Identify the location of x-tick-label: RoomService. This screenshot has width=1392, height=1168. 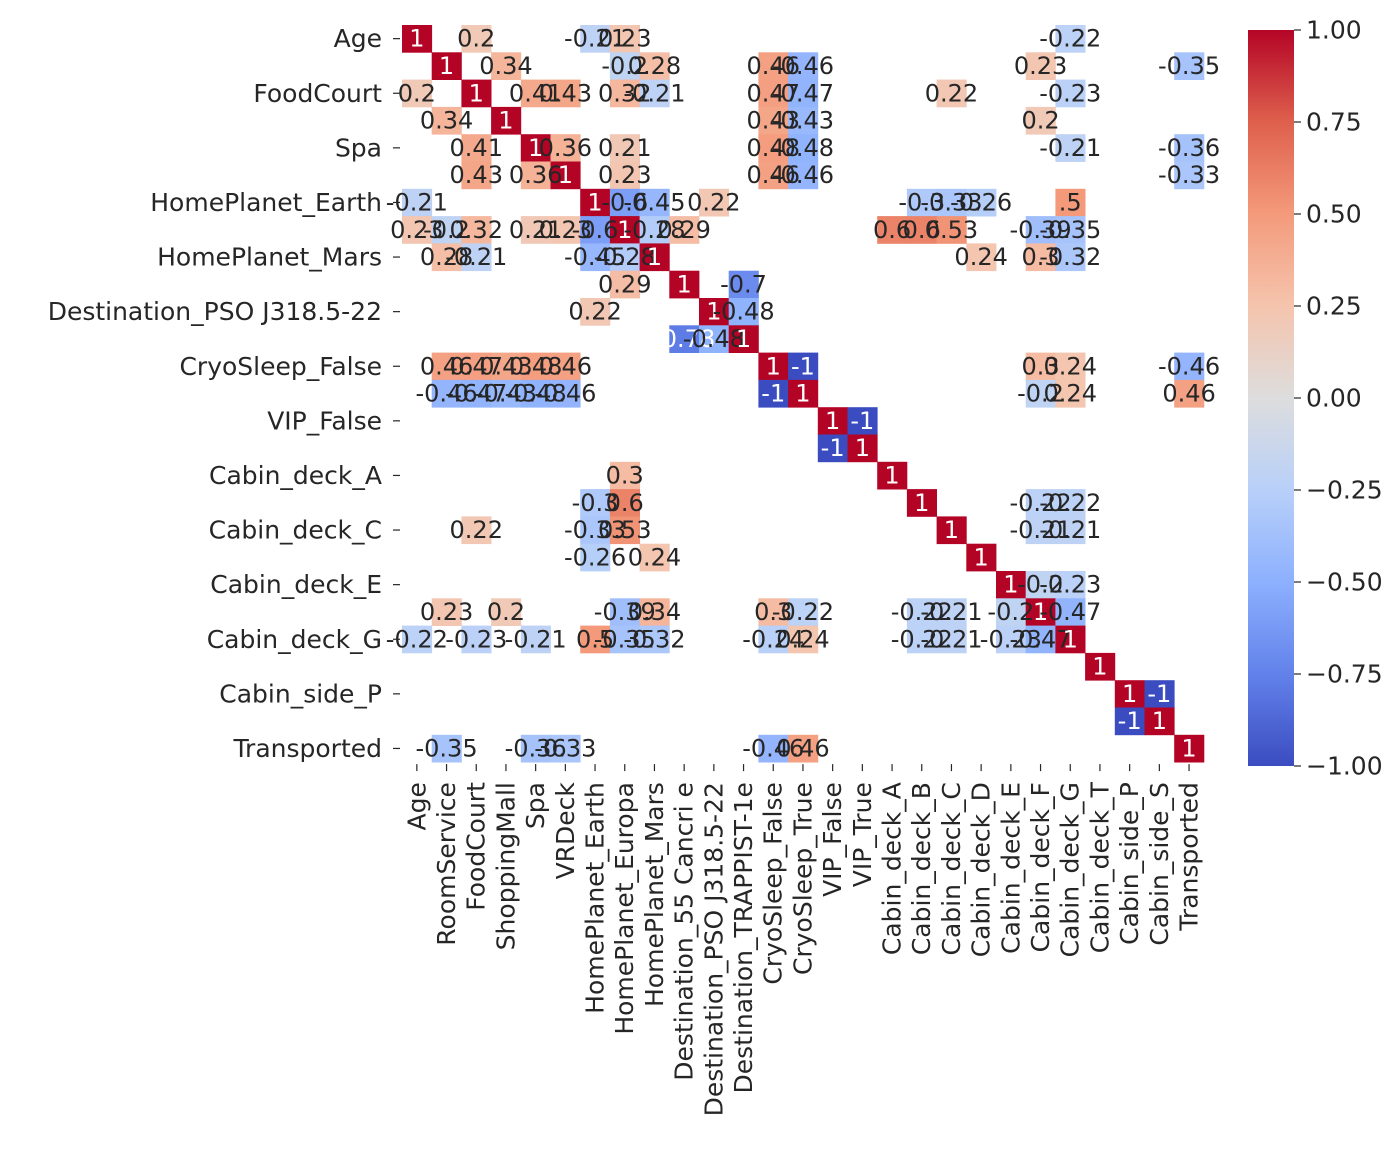
(446, 864).